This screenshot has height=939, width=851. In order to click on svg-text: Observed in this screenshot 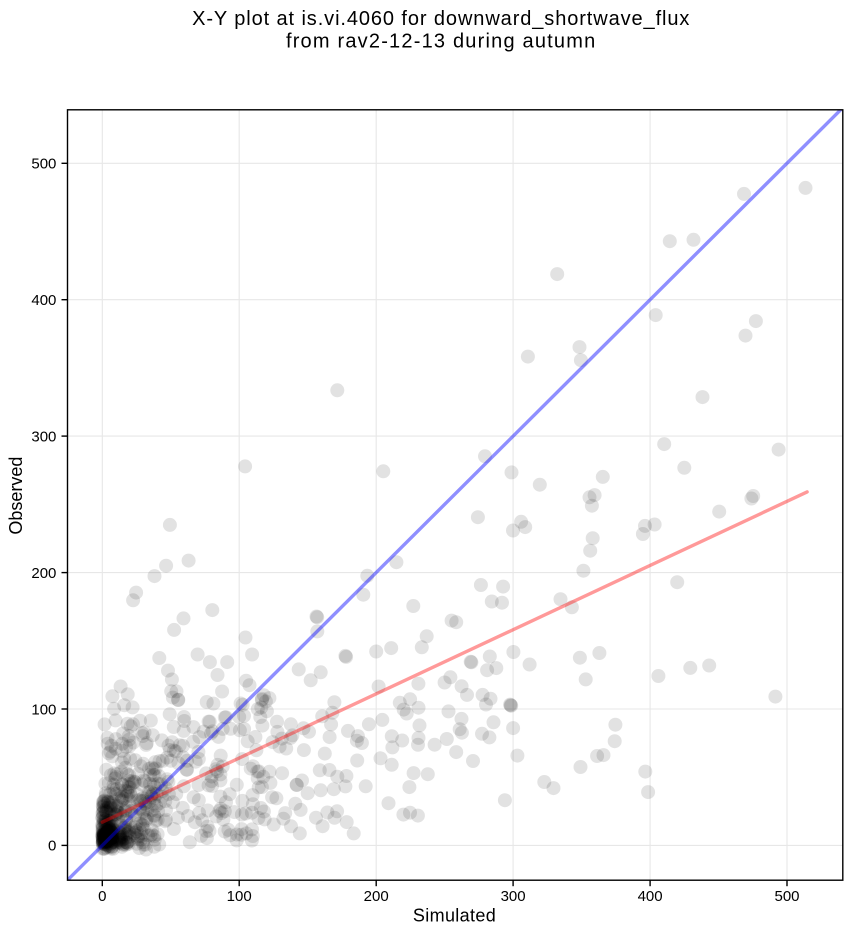, I will do `click(16, 496)`.